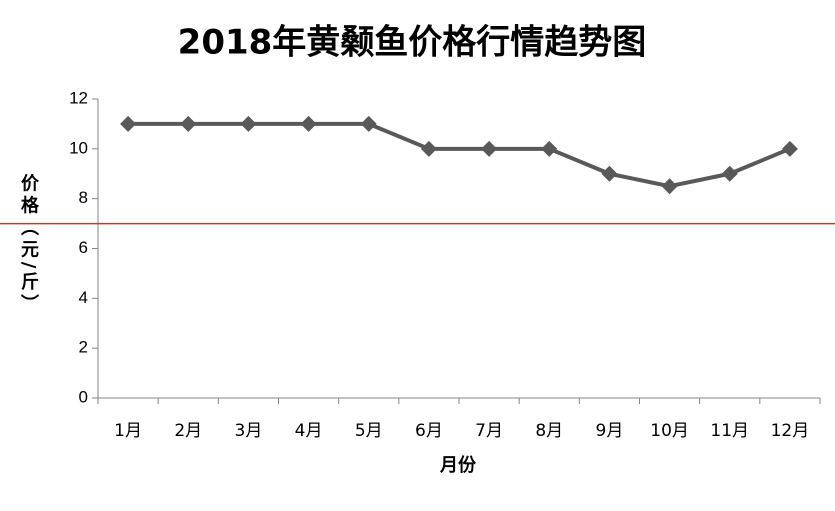  I want to click on x-tick-label: 1月, so click(128, 431).